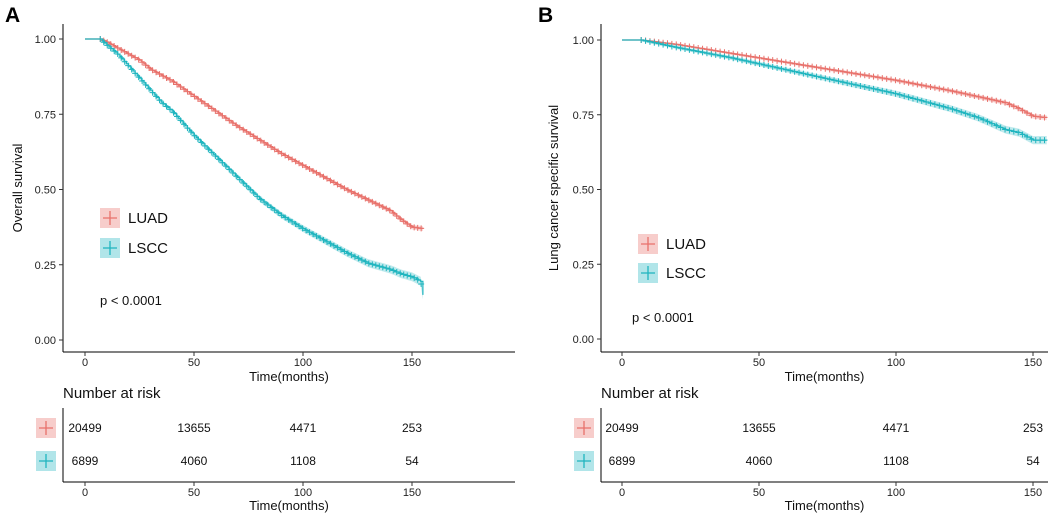 This screenshot has height=514, width=1053. I want to click on legend-item-lscc: LSCC, so click(672, 273).